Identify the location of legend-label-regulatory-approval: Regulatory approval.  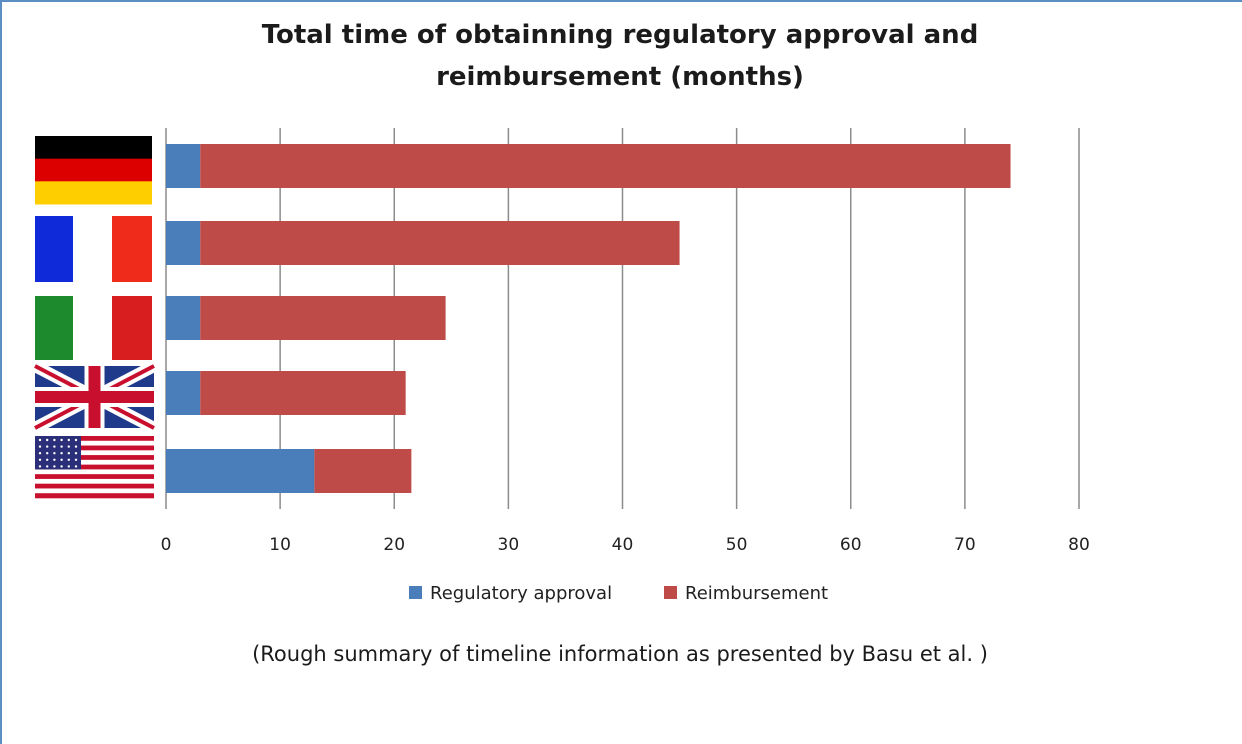
(521, 593).